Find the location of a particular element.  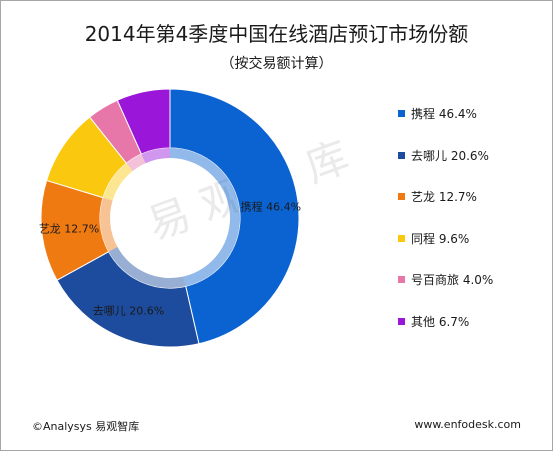

legend-label: 去哪儿 20.6% is located at coordinates (450, 155).